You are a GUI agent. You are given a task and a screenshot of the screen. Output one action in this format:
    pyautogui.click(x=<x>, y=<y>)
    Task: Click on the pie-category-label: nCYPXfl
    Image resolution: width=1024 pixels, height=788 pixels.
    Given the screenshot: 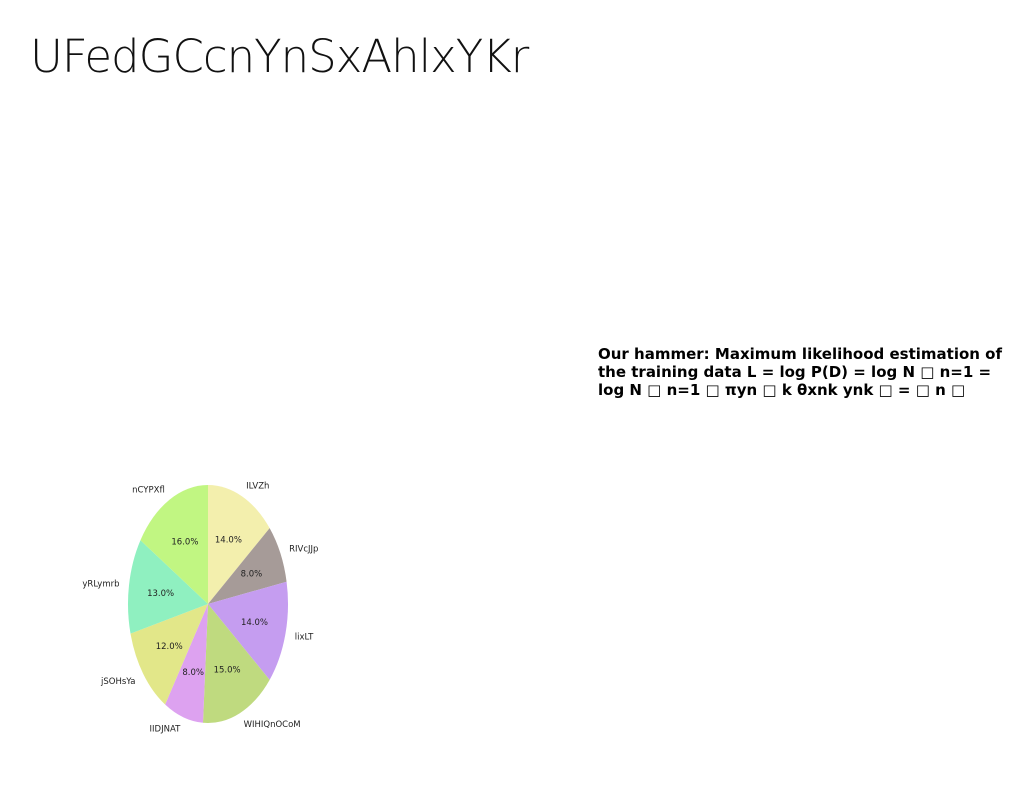 What is the action you would take?
    pyautogui.click(x=148, y=490)
    